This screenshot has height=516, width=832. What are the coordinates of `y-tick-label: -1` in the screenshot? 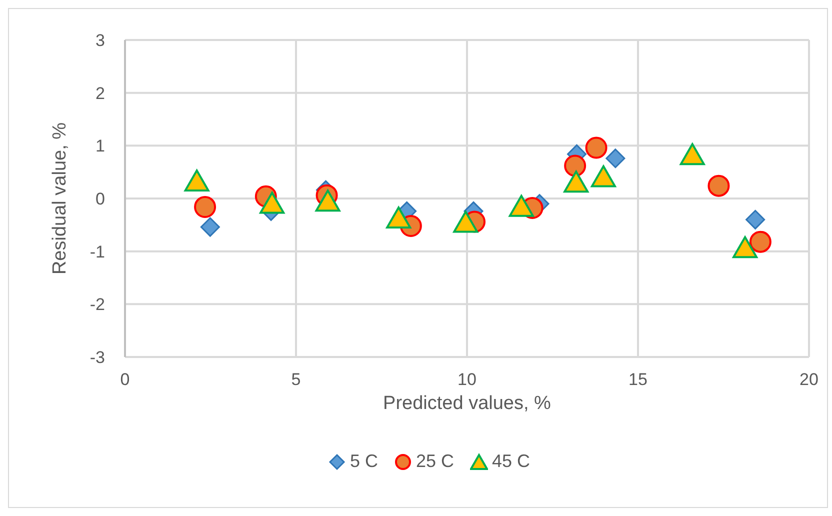 It's located at (97, 252).